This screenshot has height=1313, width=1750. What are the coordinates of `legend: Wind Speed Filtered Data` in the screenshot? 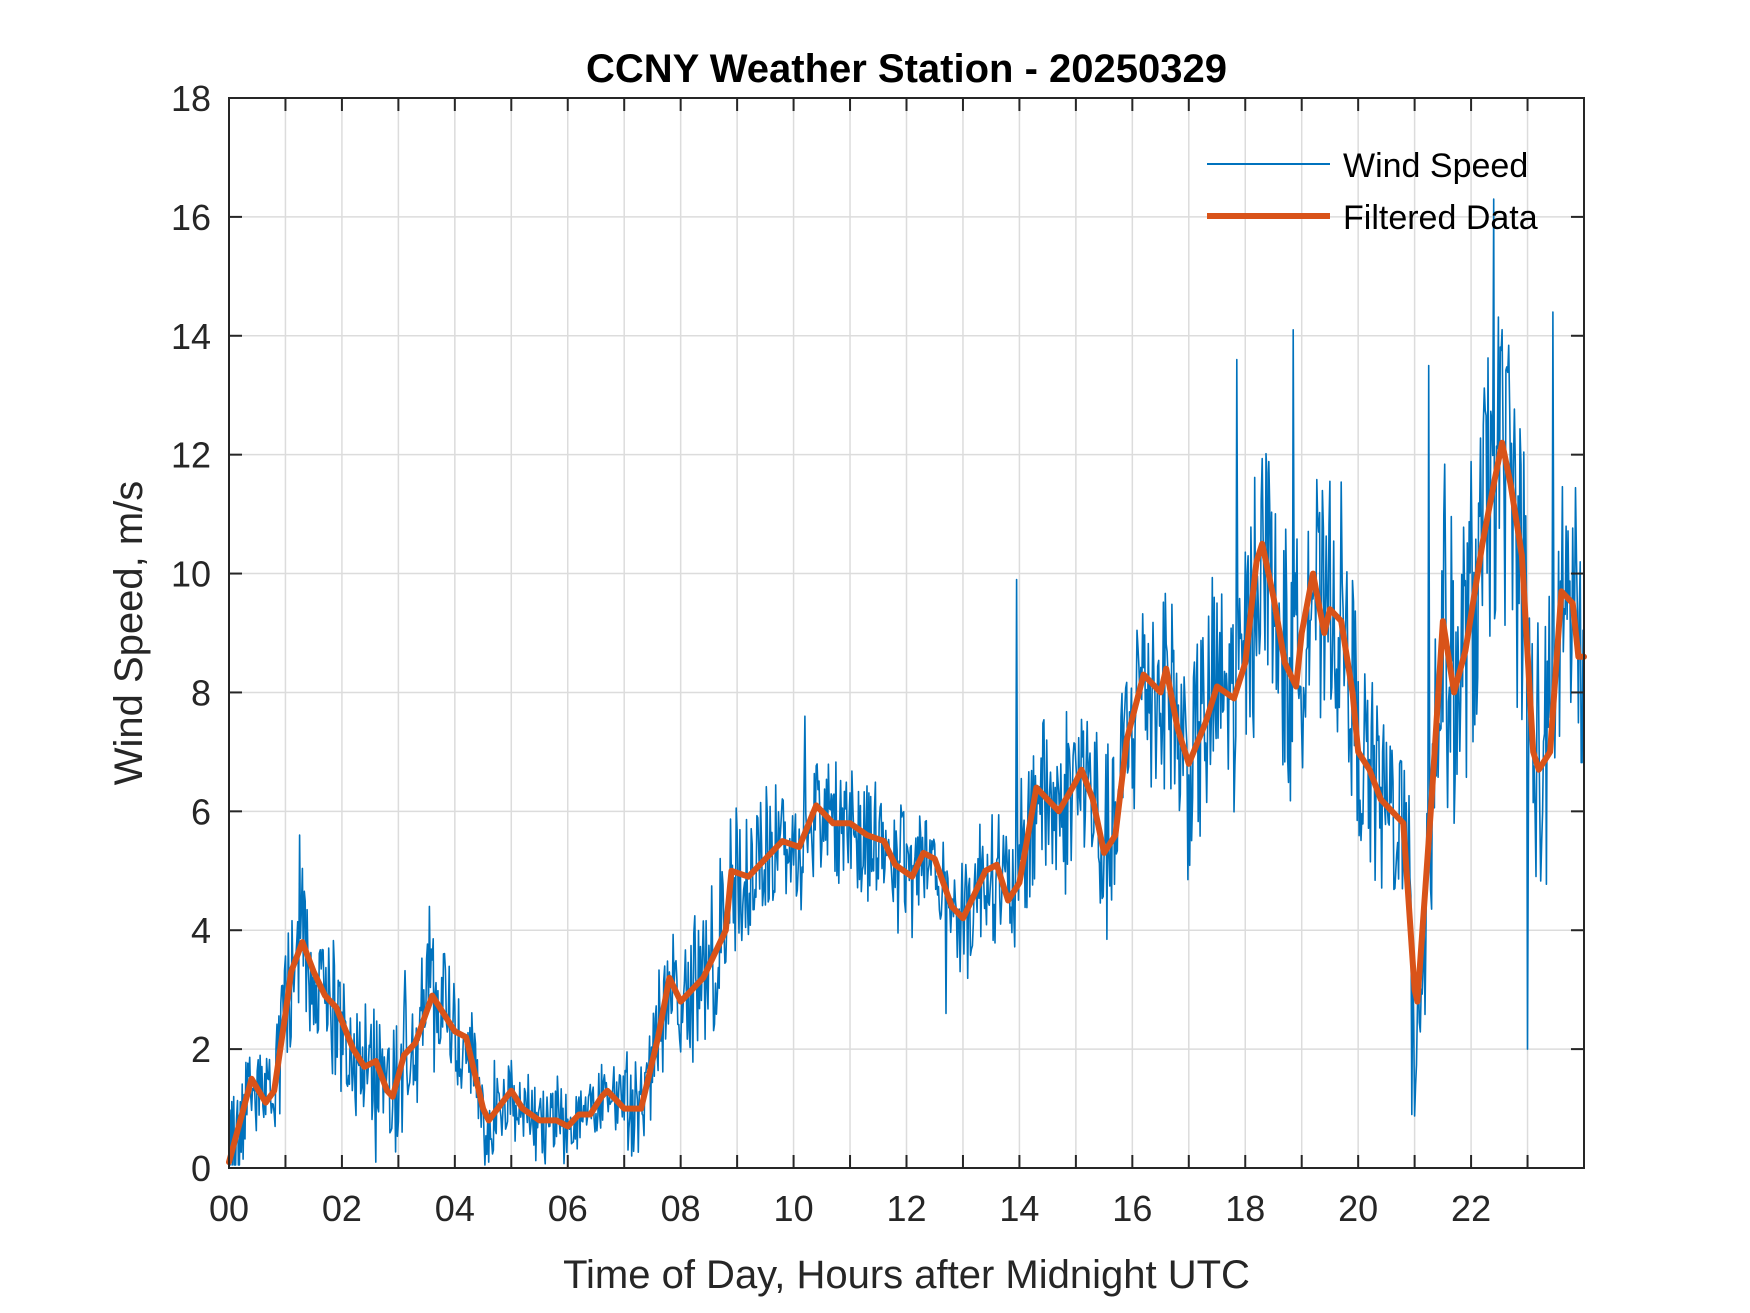 It's located at (1372, 192).